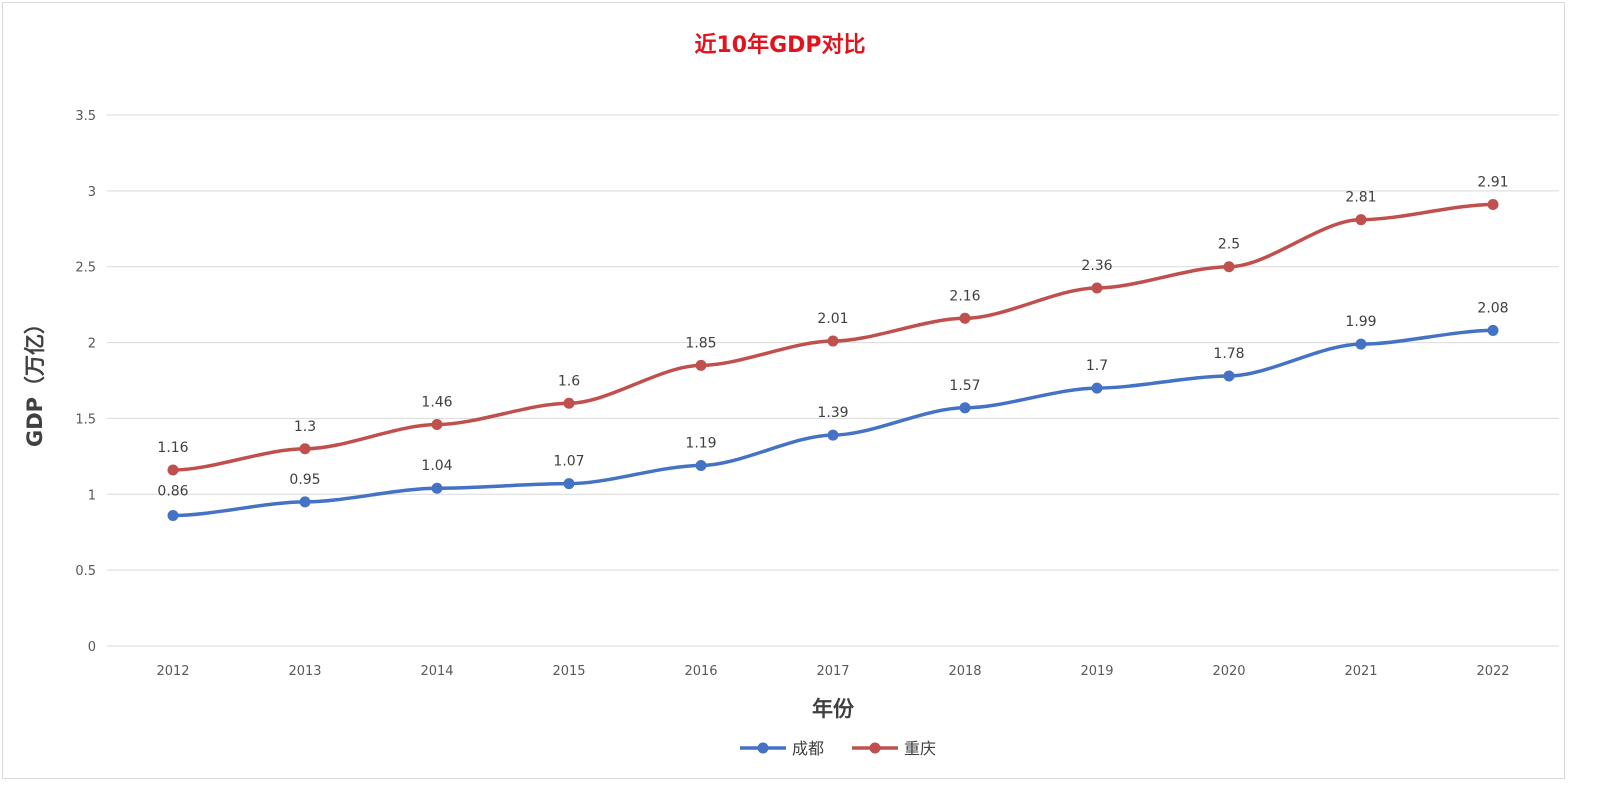 The image size is (1601, 799). What do you see at coordinates (700, 343) in the screenshot?
I see `data-label: 1.85` at bounding box center [700, 343].